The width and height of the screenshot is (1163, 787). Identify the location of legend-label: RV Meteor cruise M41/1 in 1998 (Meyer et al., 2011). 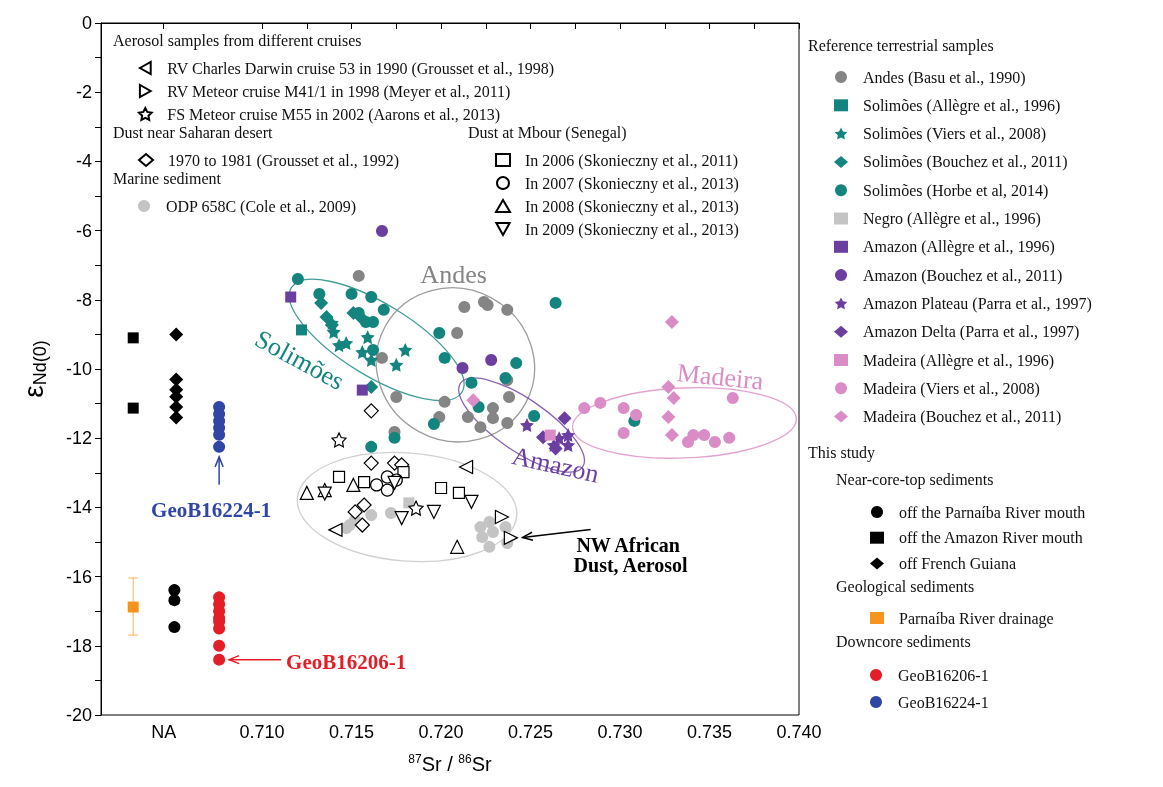
(339, 91).